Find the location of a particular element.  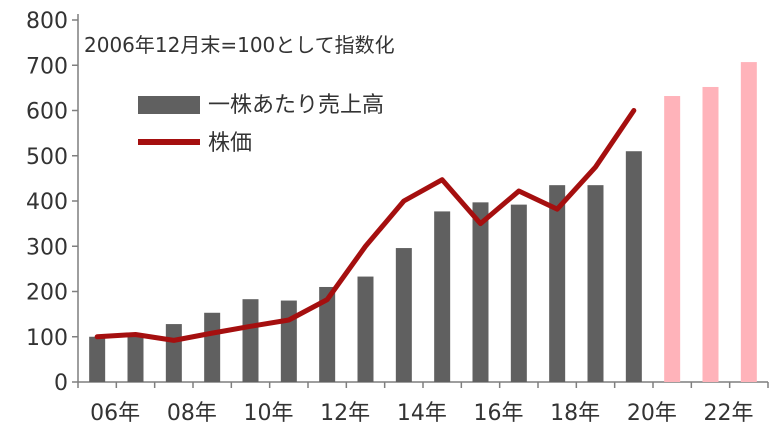

x-tick-label: 18年 is located at coordinates (575, 413).